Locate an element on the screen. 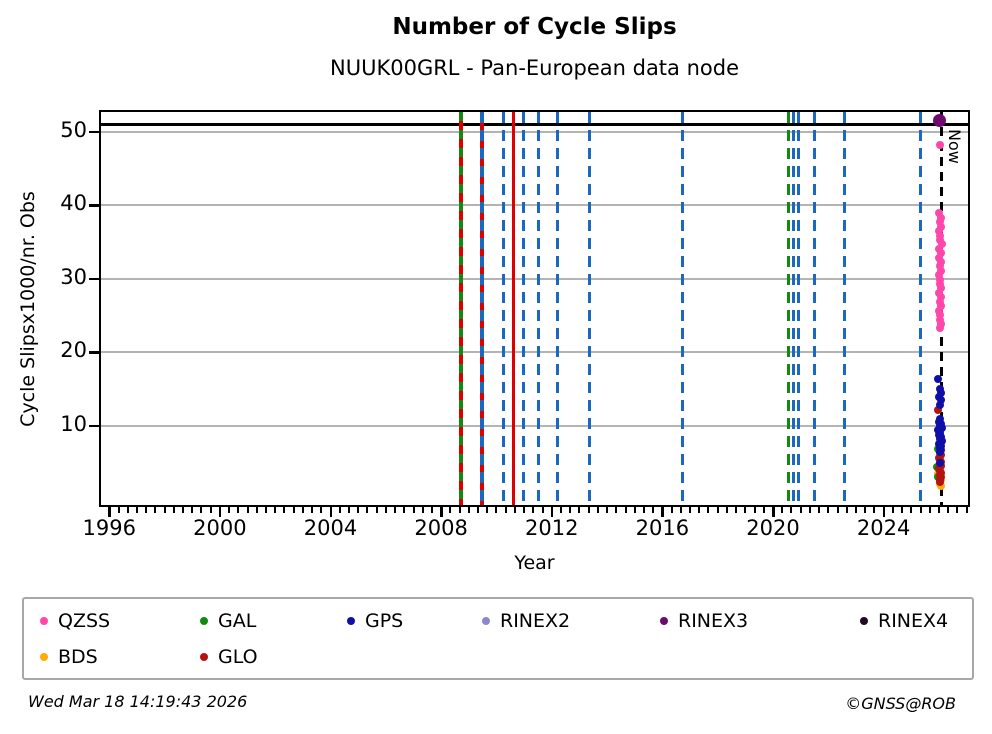 The image size is (992, 734). legend-item-gps: GPS is located at coordinates (375, 621).